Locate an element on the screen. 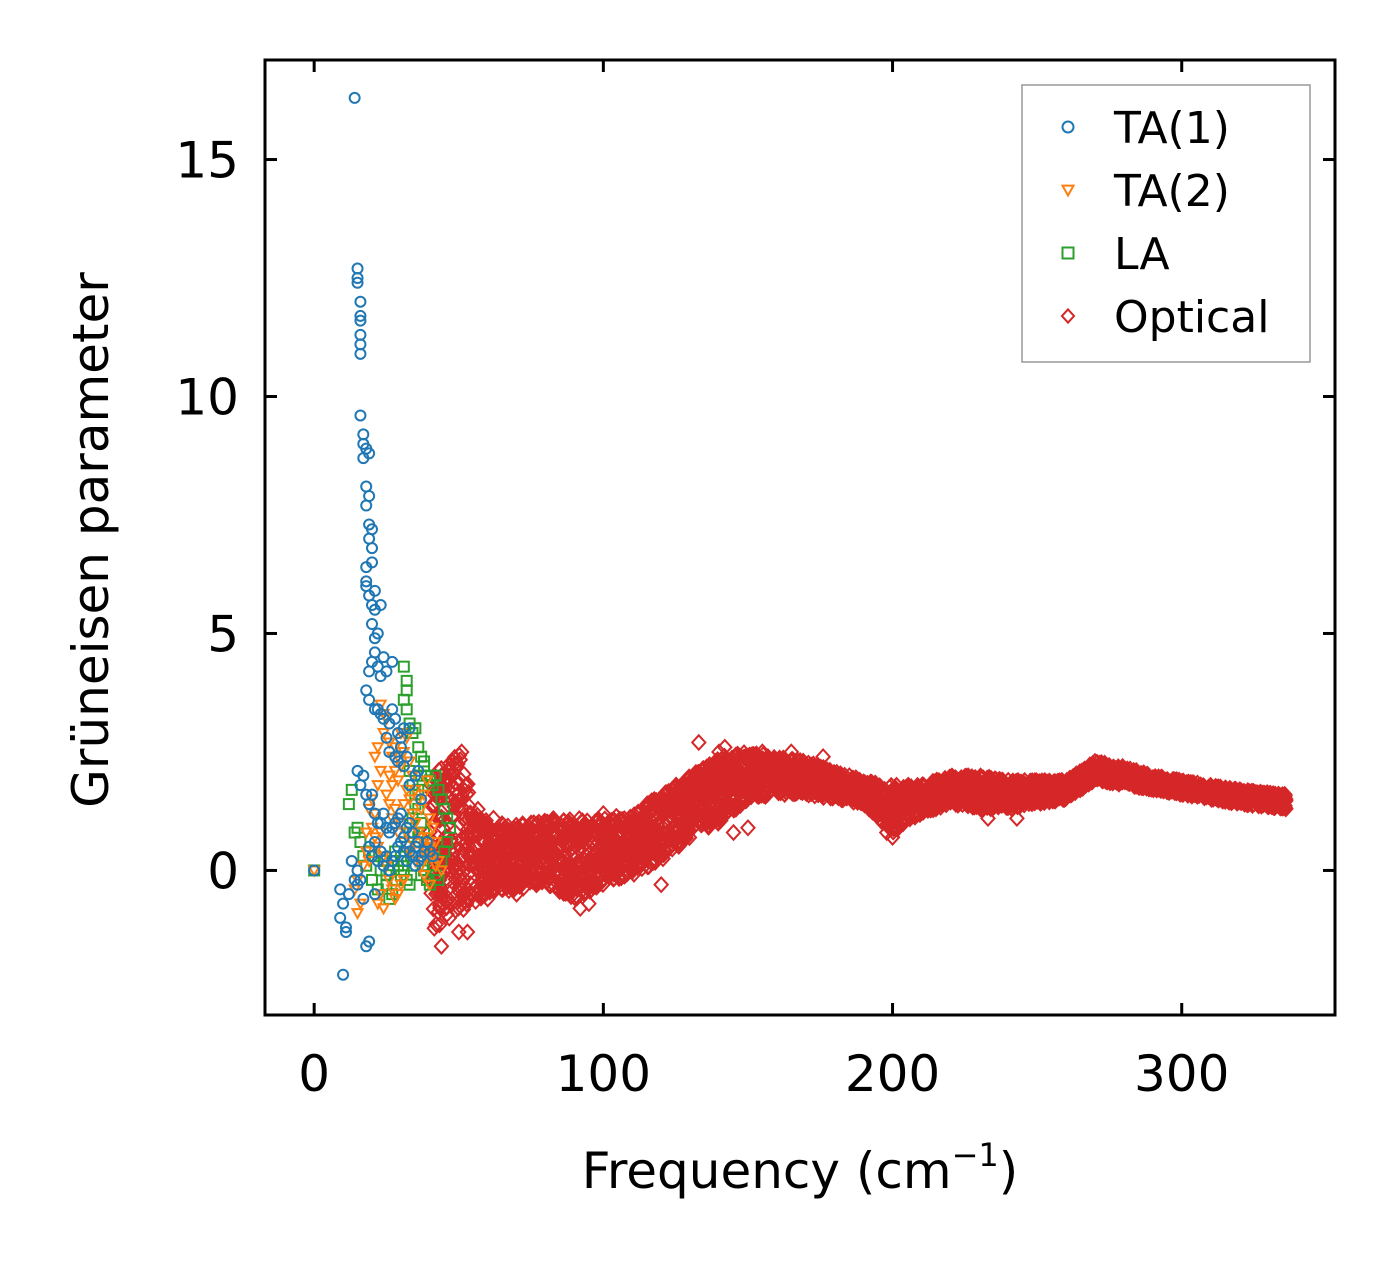 Image resolution: width=1394 pixels, height=1264 pixels. legend-label: TA(2) is located at coordinates (1171, 191).